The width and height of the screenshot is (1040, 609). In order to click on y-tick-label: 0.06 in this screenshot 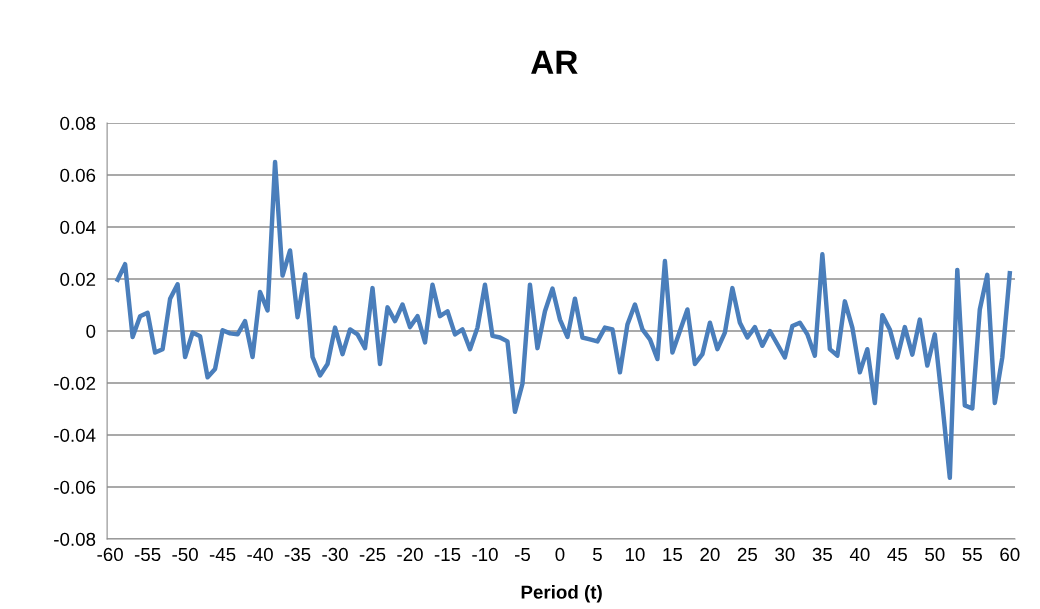, I will do `click(78, 175)`.